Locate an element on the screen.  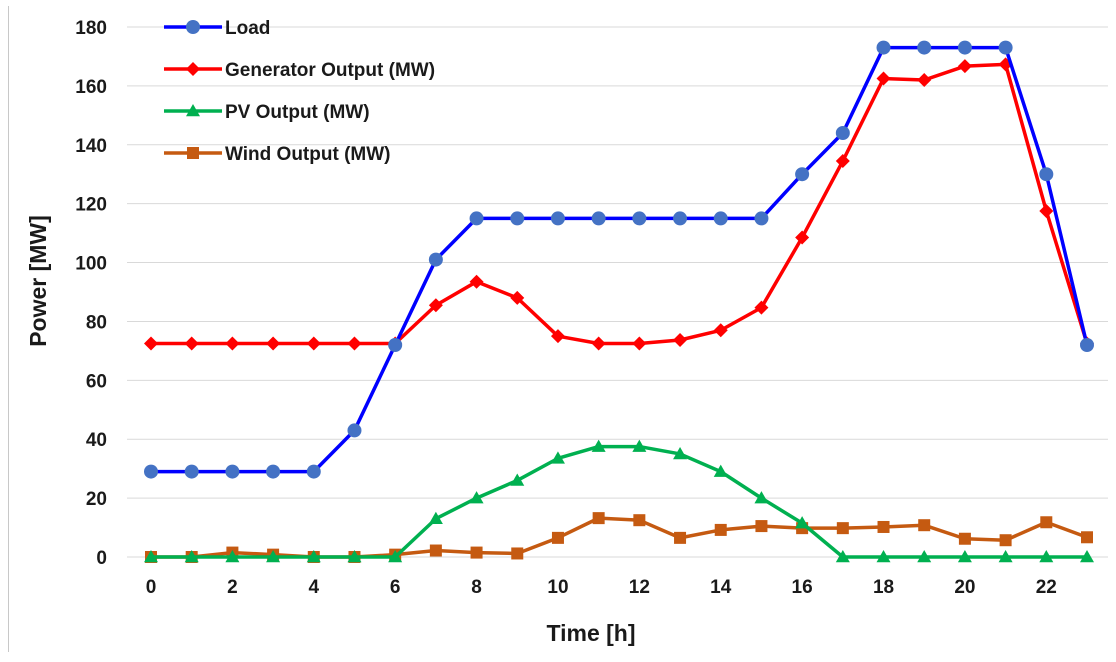
y-tick-label: 160 is located at coordinates (91, 87).